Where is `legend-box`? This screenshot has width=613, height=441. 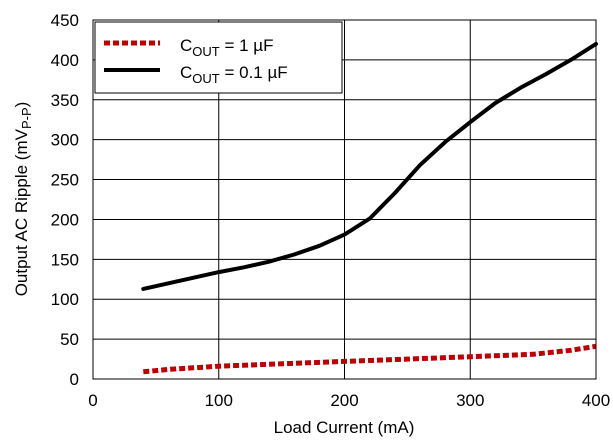
legend-box is located at coordinates (218, 57).